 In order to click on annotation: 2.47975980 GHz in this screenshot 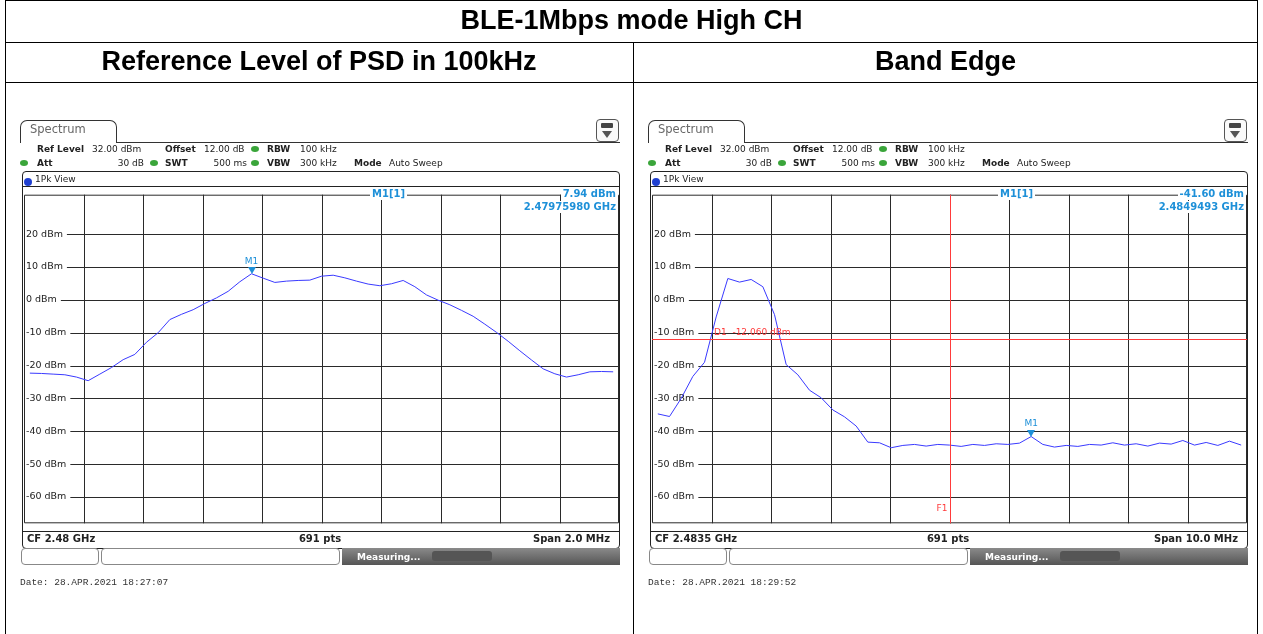, I will do `click(569, 207)`.